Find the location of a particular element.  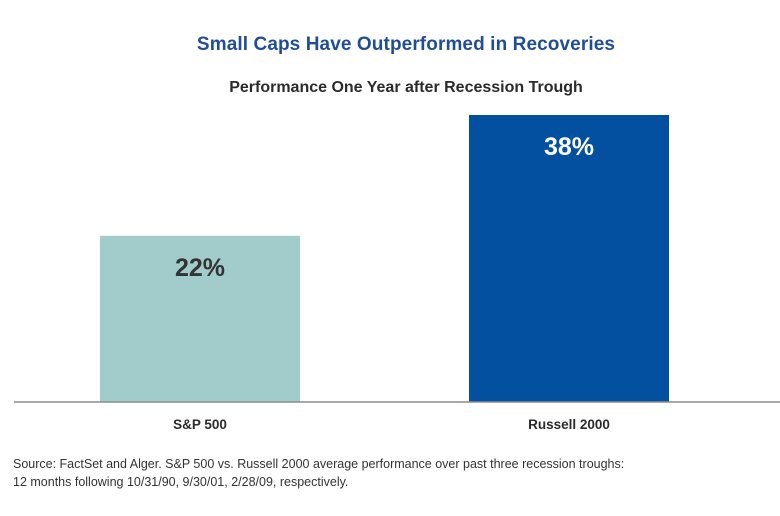

category-label-1: S&P 500 is located at coordinates (200, 424).